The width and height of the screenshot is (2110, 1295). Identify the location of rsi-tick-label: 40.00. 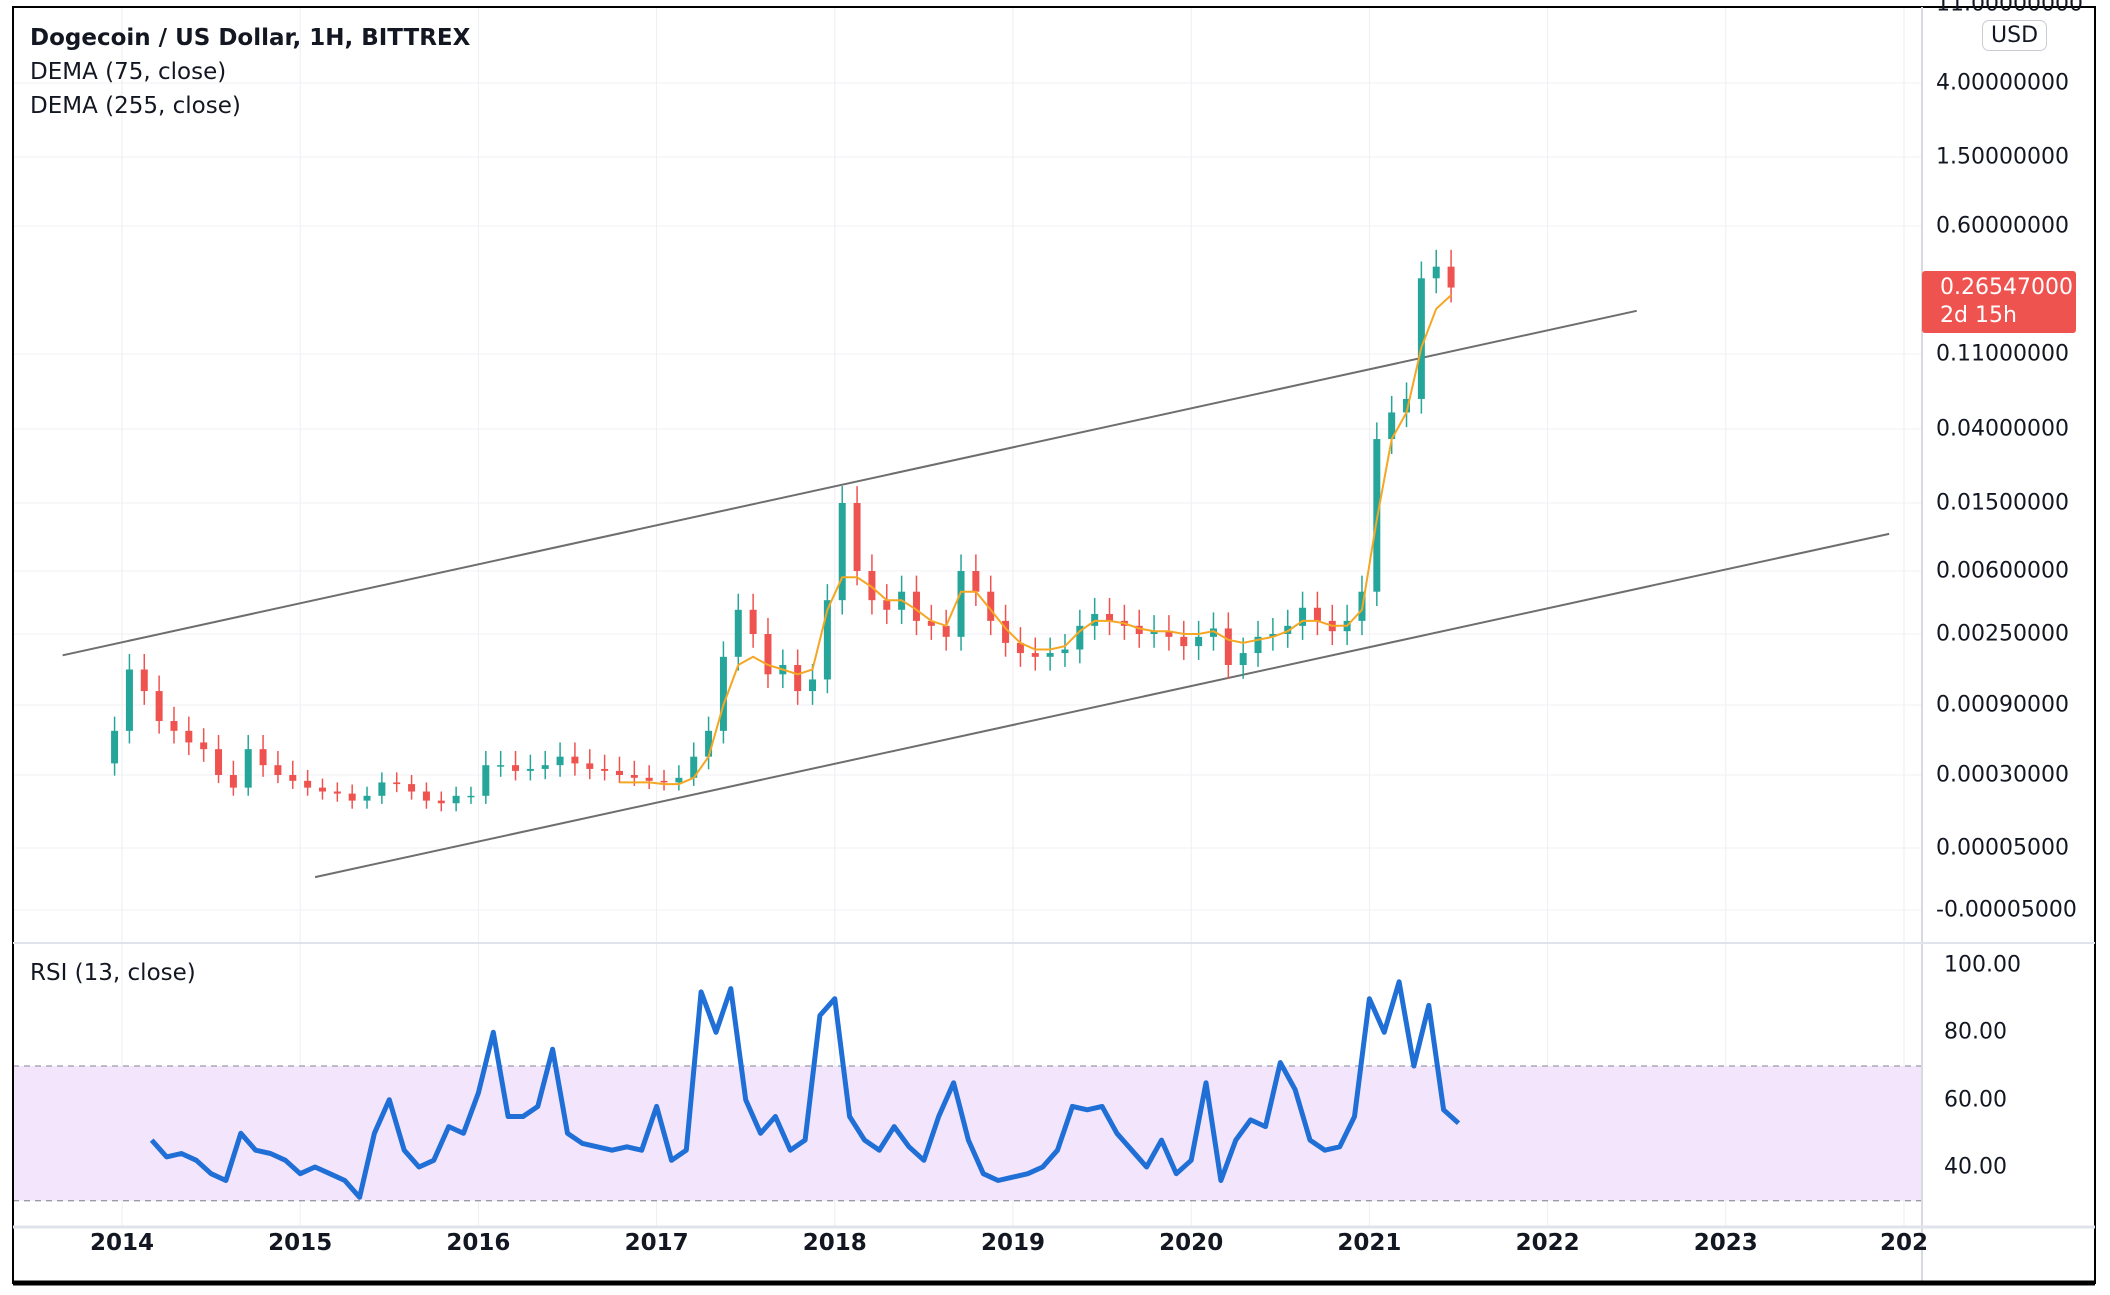
(1975, 1167).